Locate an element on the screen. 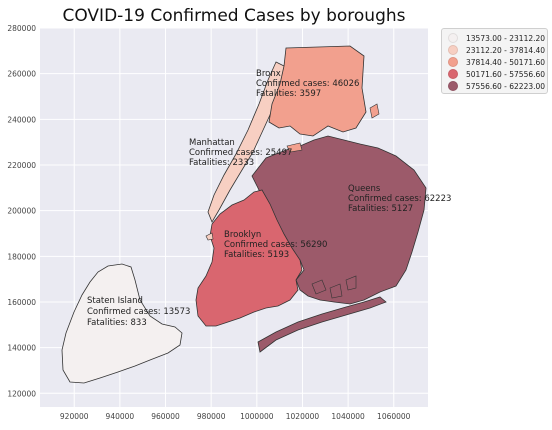 The height and width of the screenshot is (430, 552). x-tick-label: 1020000 is located at coordinates (303, 416).